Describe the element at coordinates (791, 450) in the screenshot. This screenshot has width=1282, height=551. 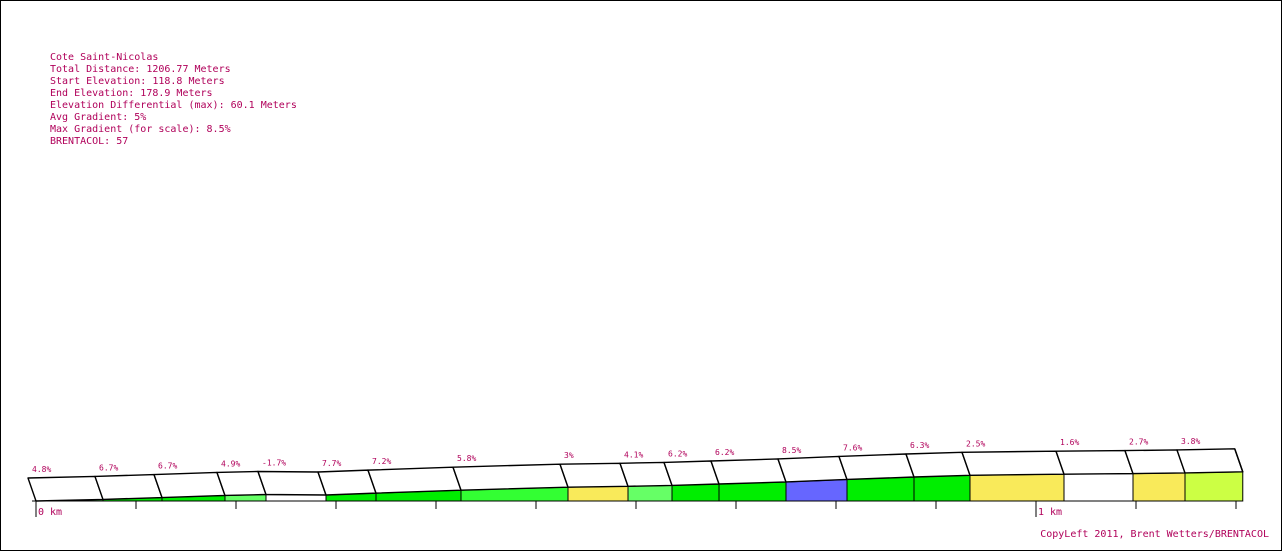
I see `gradient-label: 8.5%` at that location.